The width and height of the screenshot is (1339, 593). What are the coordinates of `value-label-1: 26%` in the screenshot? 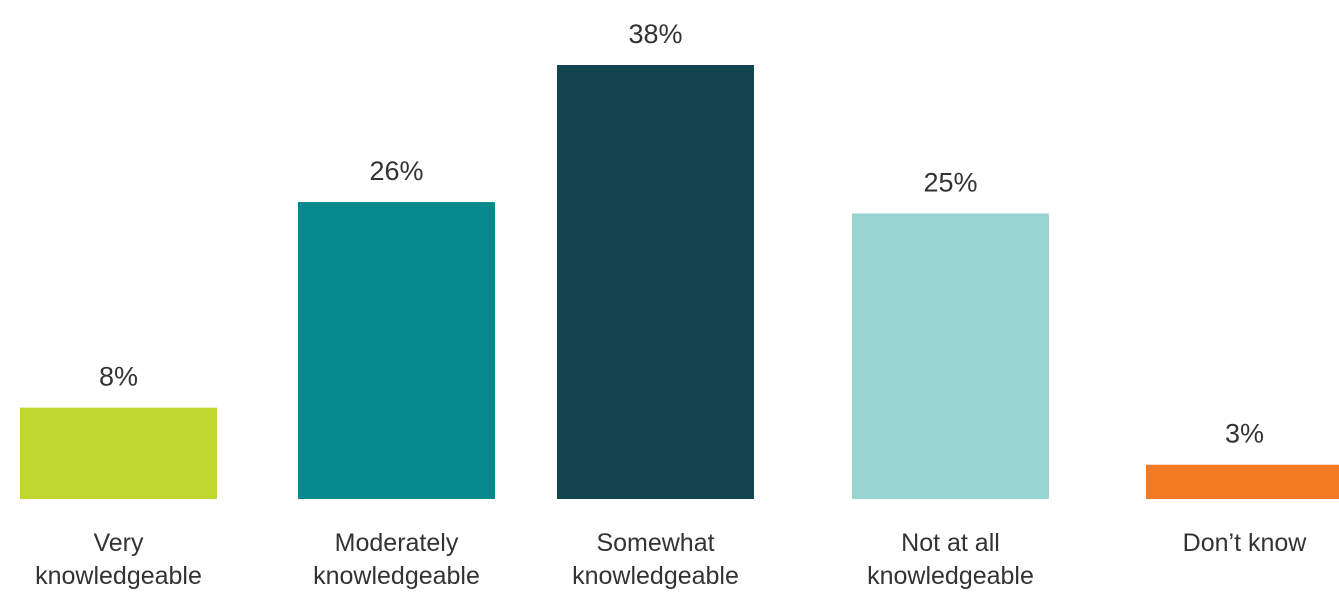 It's located at (396, 171).